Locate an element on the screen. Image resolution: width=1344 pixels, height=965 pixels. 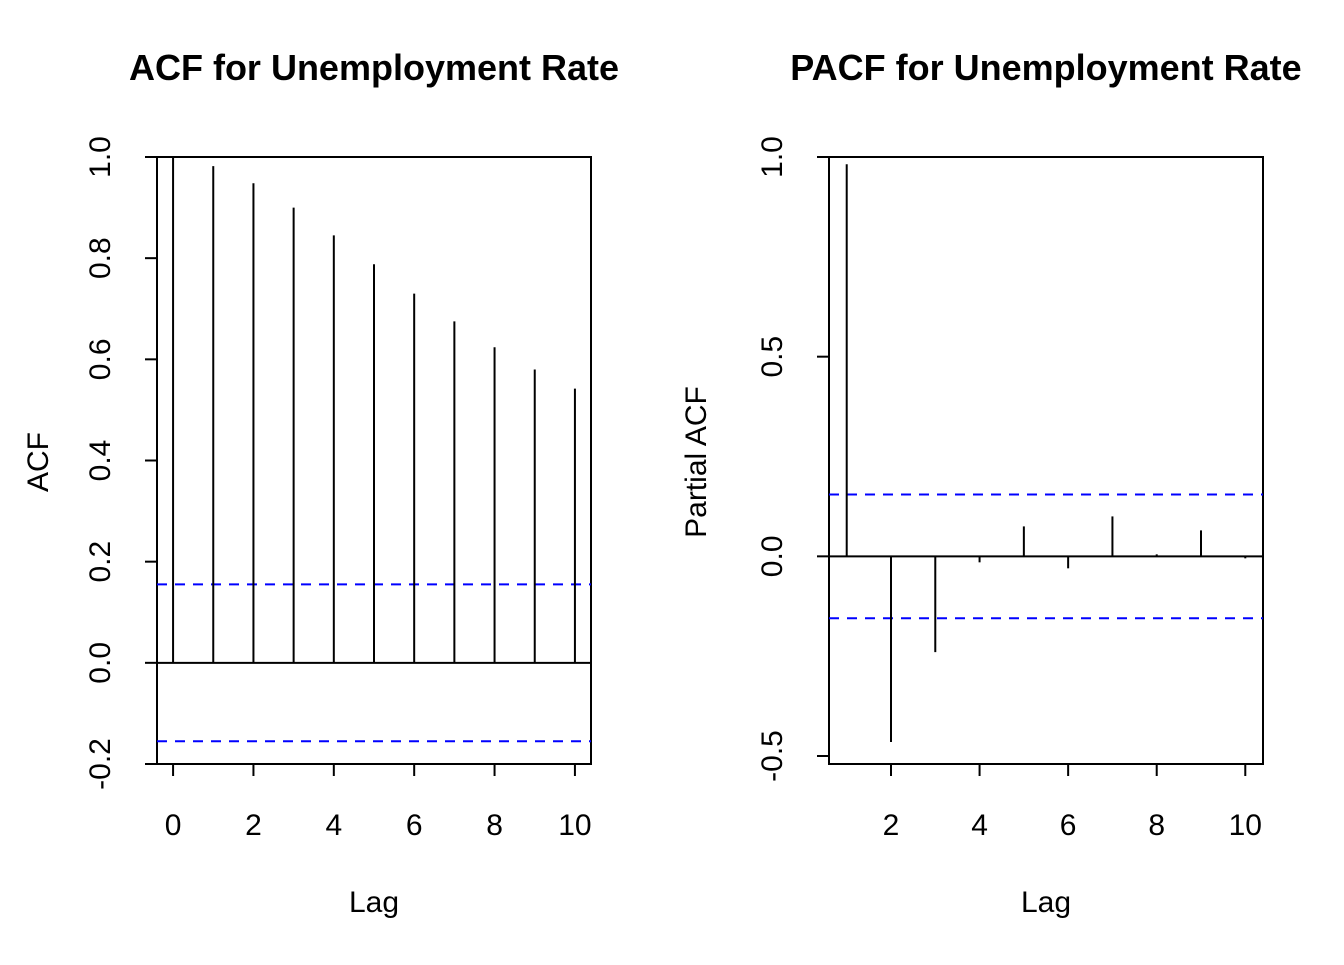
acf-y-tick-label: 0.2 is located at coordinates (100, 562).